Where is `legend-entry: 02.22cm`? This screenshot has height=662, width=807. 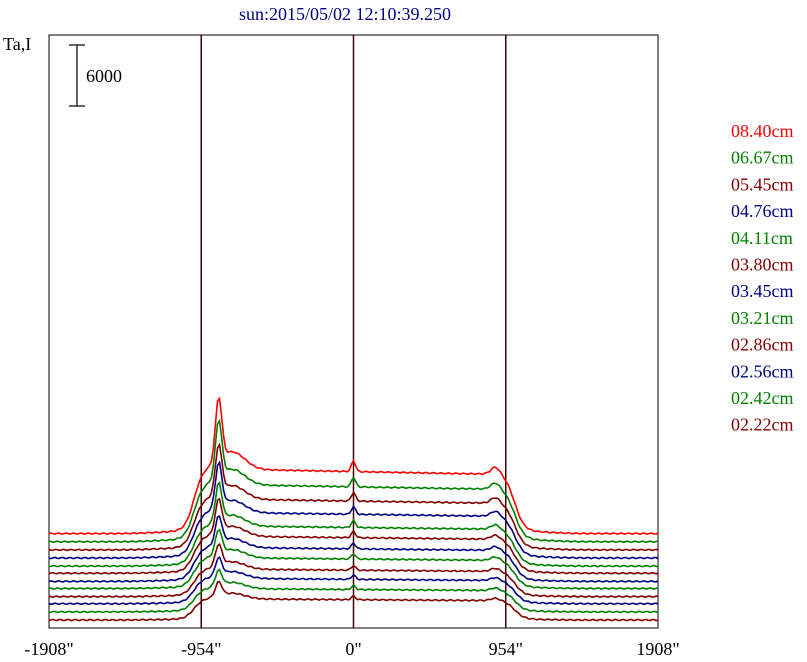 legend-entry: 02.22cm is located at coordinates (762, 425).